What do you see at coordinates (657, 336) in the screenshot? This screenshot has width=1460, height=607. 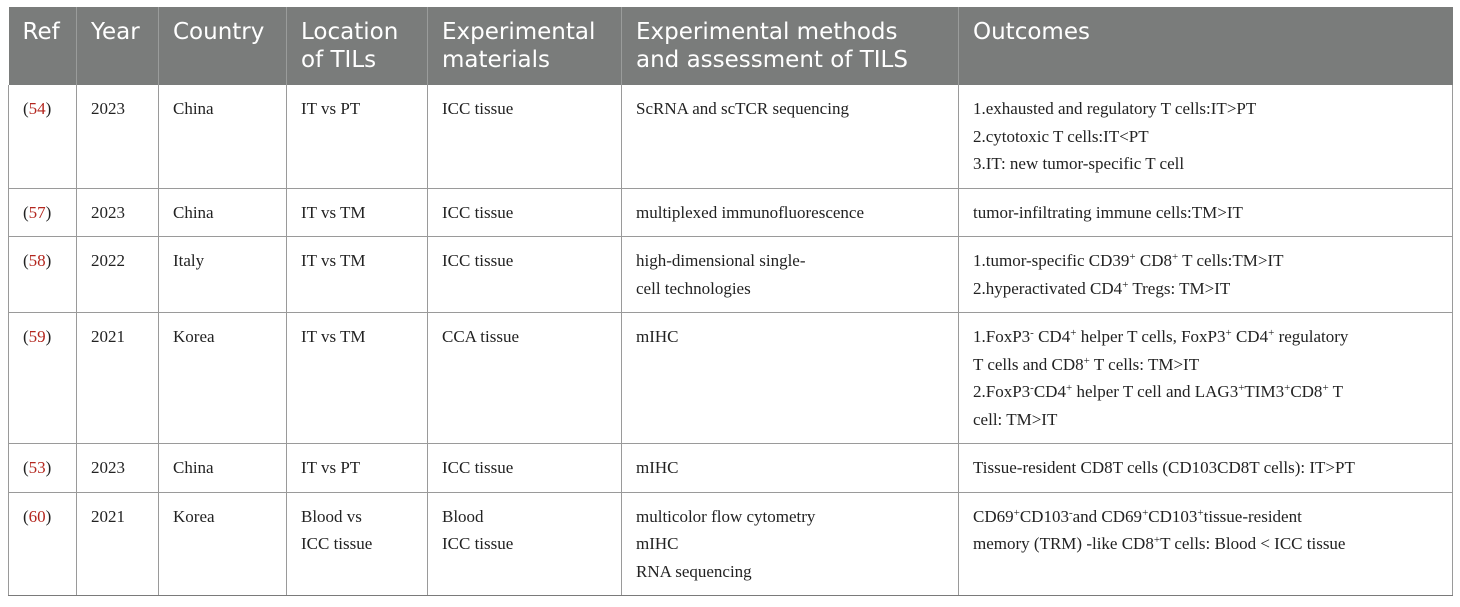 I see `methods-line: mIHC` at bounding box center [657, 336].